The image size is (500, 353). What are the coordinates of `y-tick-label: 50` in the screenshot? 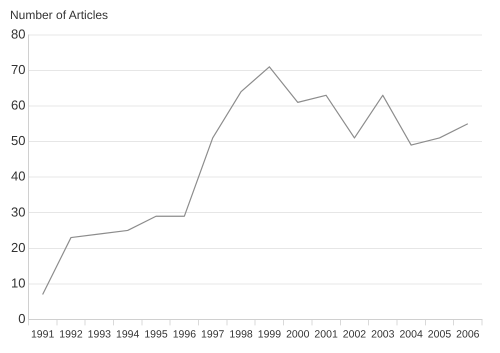 It's located at (18, 140).